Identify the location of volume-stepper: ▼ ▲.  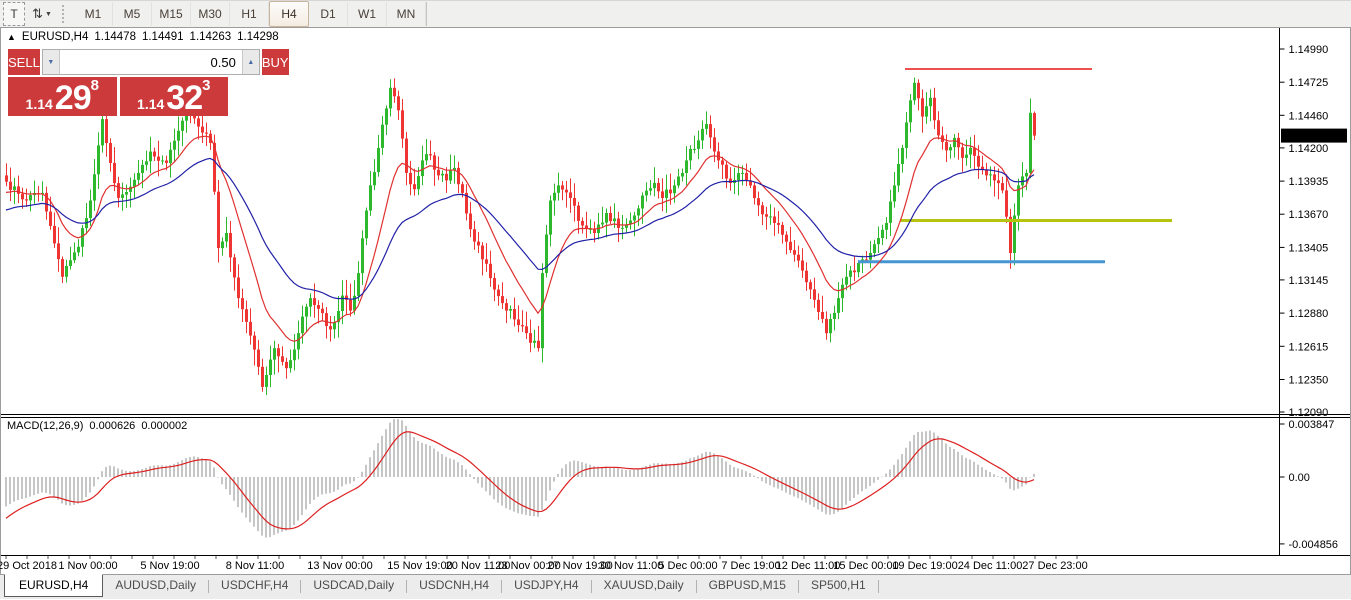
(150, 62).